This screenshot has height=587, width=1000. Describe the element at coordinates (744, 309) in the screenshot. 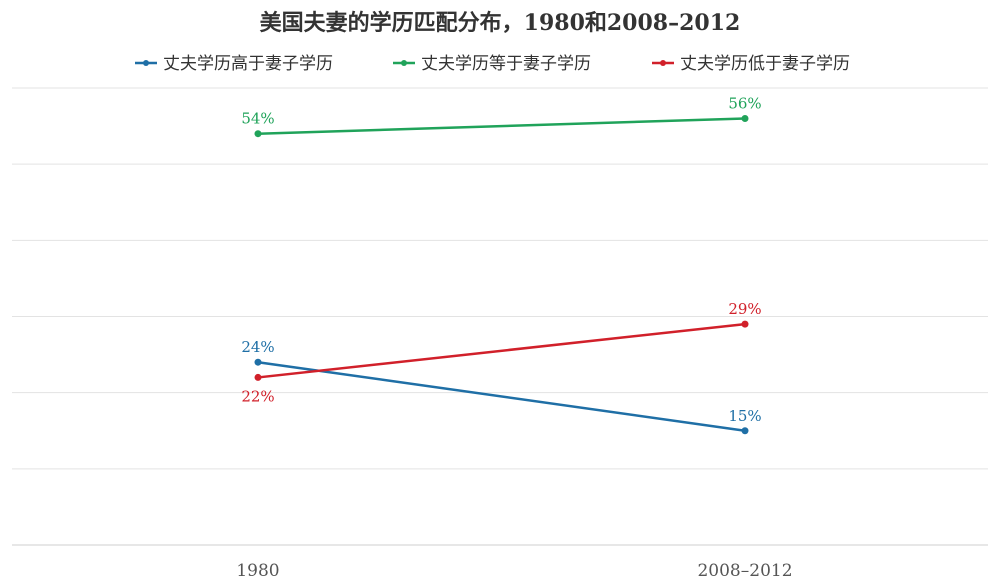

I see `data-label: 29%` at that location.